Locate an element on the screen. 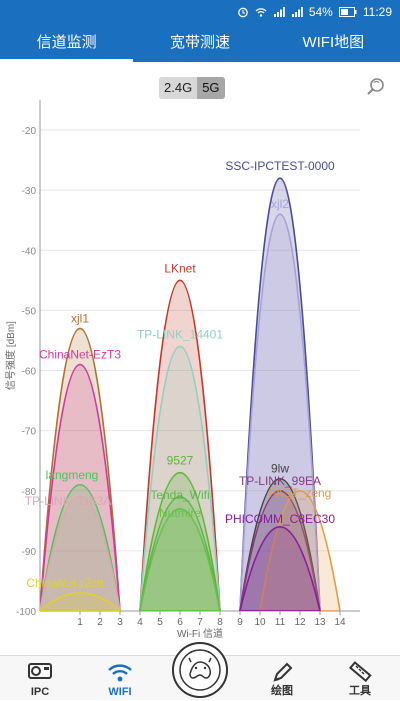 The image size is (400, 701). x-tick-label: 5 is located at coordinates (160, 622).